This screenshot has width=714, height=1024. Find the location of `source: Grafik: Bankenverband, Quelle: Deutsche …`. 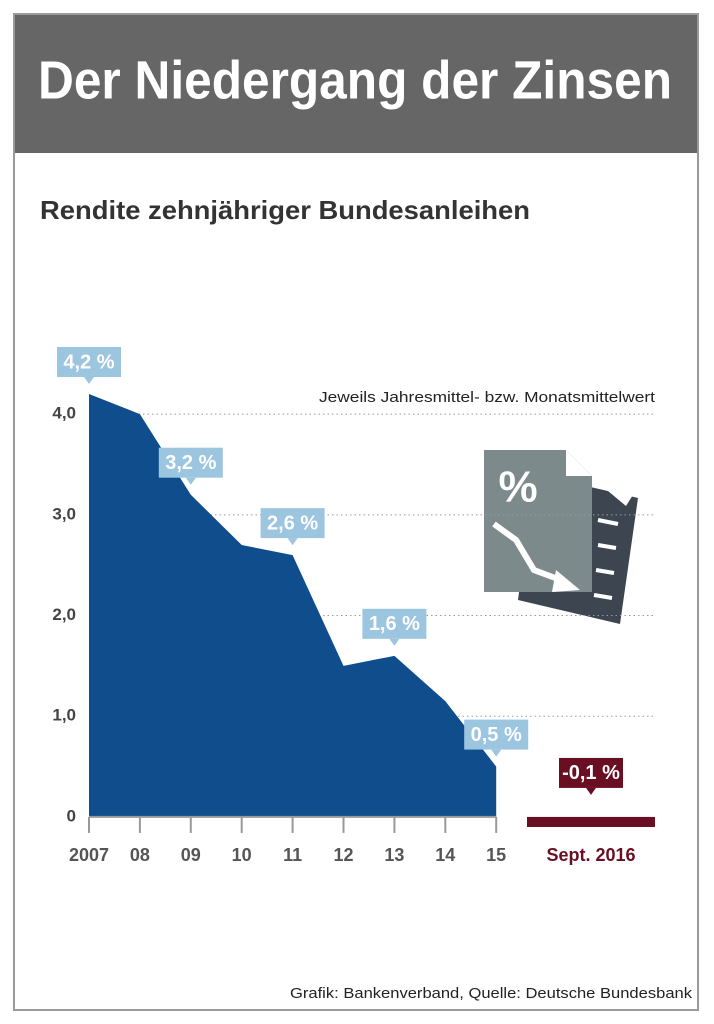

source: Grafik: Bankenverband, Quelle: Deutsche … is located at coordinates (491, 993).